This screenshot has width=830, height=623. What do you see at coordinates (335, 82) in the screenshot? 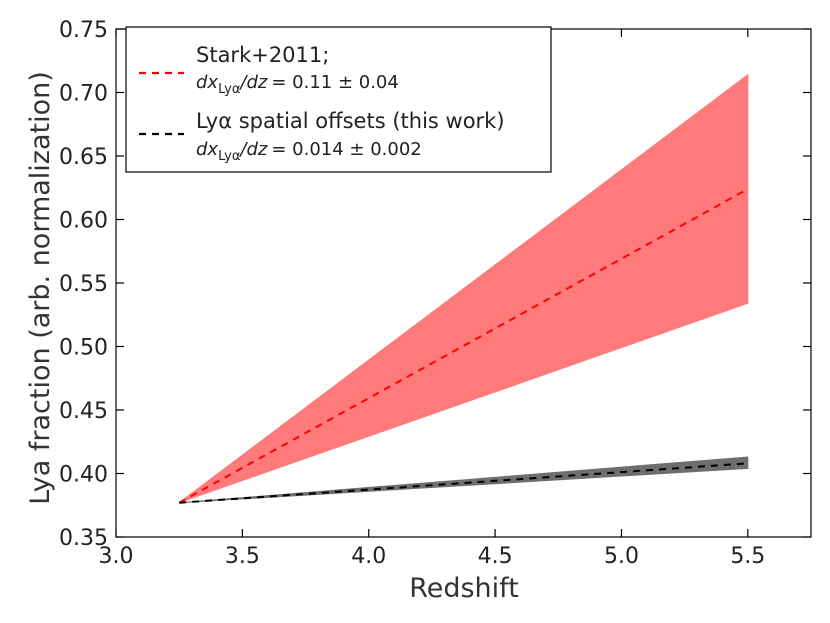
I see `legend-slope-stark-value: = 0.11 ± 0.04` at bounding box center [335, 82].